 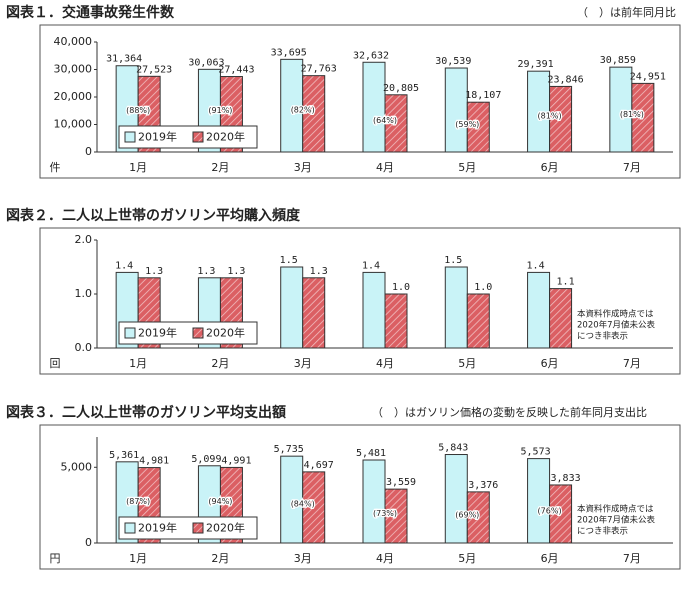 I want to click on data-label: 24,951, so click(x=648, y=76).